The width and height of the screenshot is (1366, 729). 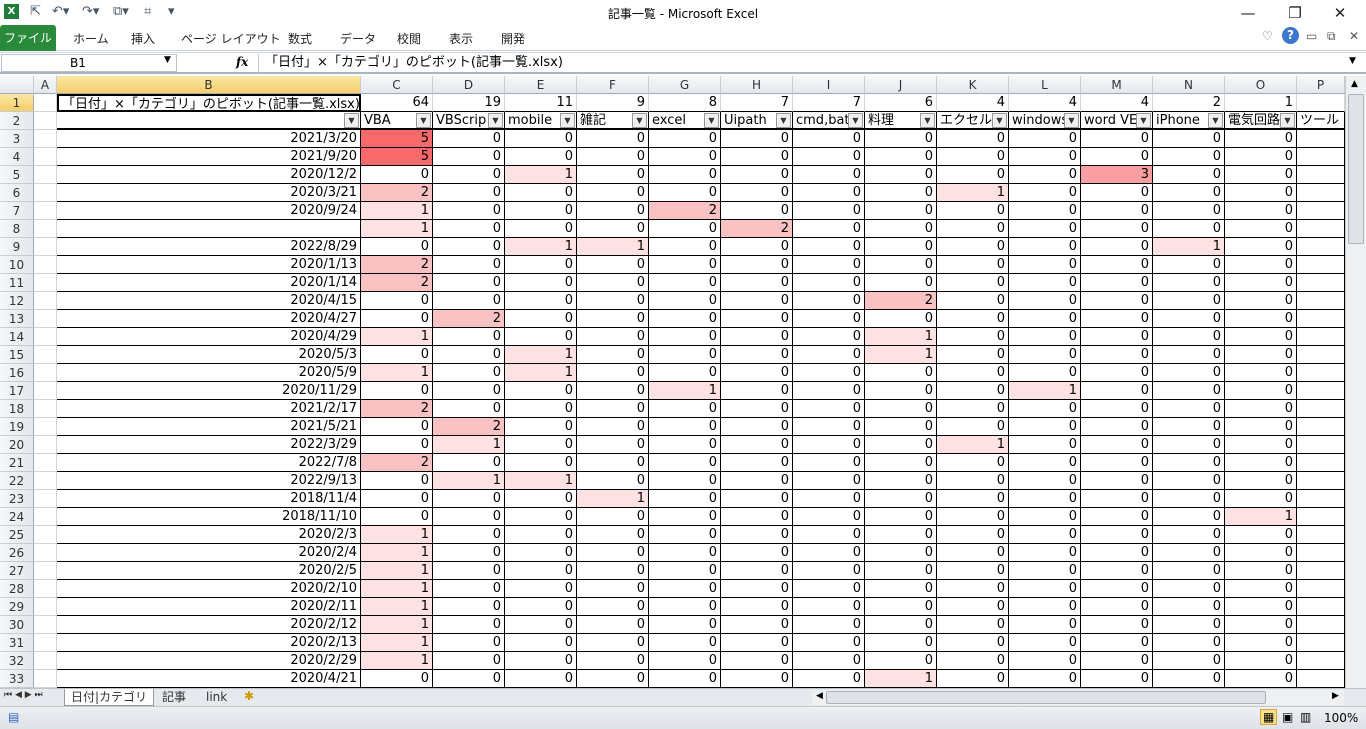 What do you see at coordinates (217, 697) in the screenshot?
I see `sheet-tab-link: link` at bounding box center [217, 697].